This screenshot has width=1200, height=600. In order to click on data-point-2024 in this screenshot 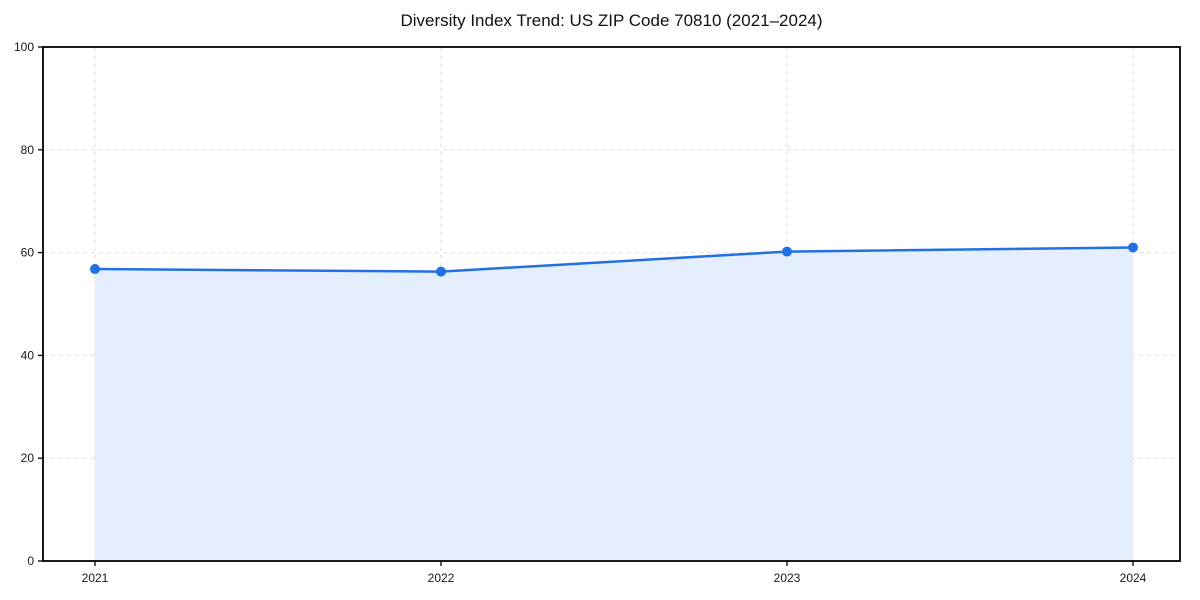, I will do `click(1133, 247)`.